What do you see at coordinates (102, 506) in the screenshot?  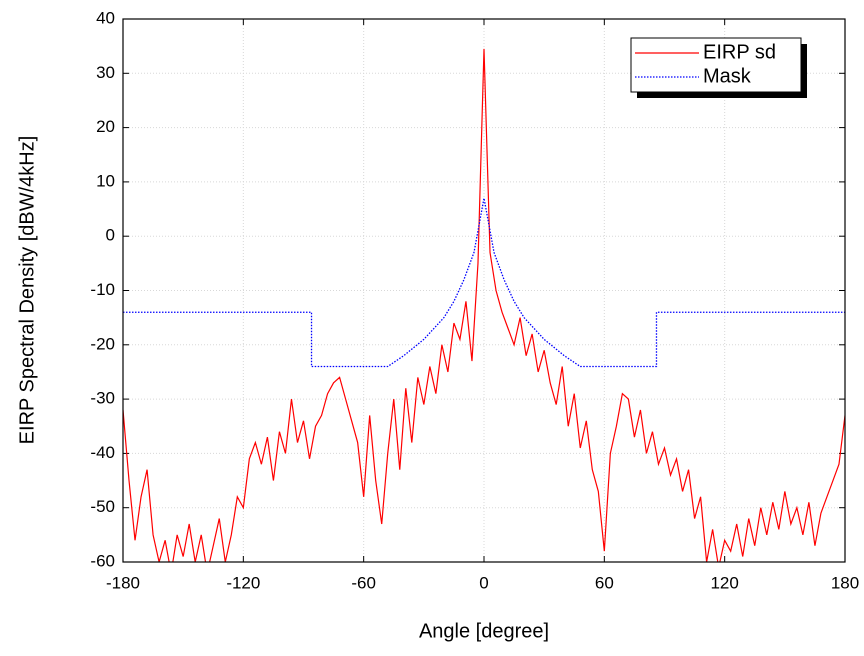 I see `y-tick-label: -50` at bounding box center [102, 506].